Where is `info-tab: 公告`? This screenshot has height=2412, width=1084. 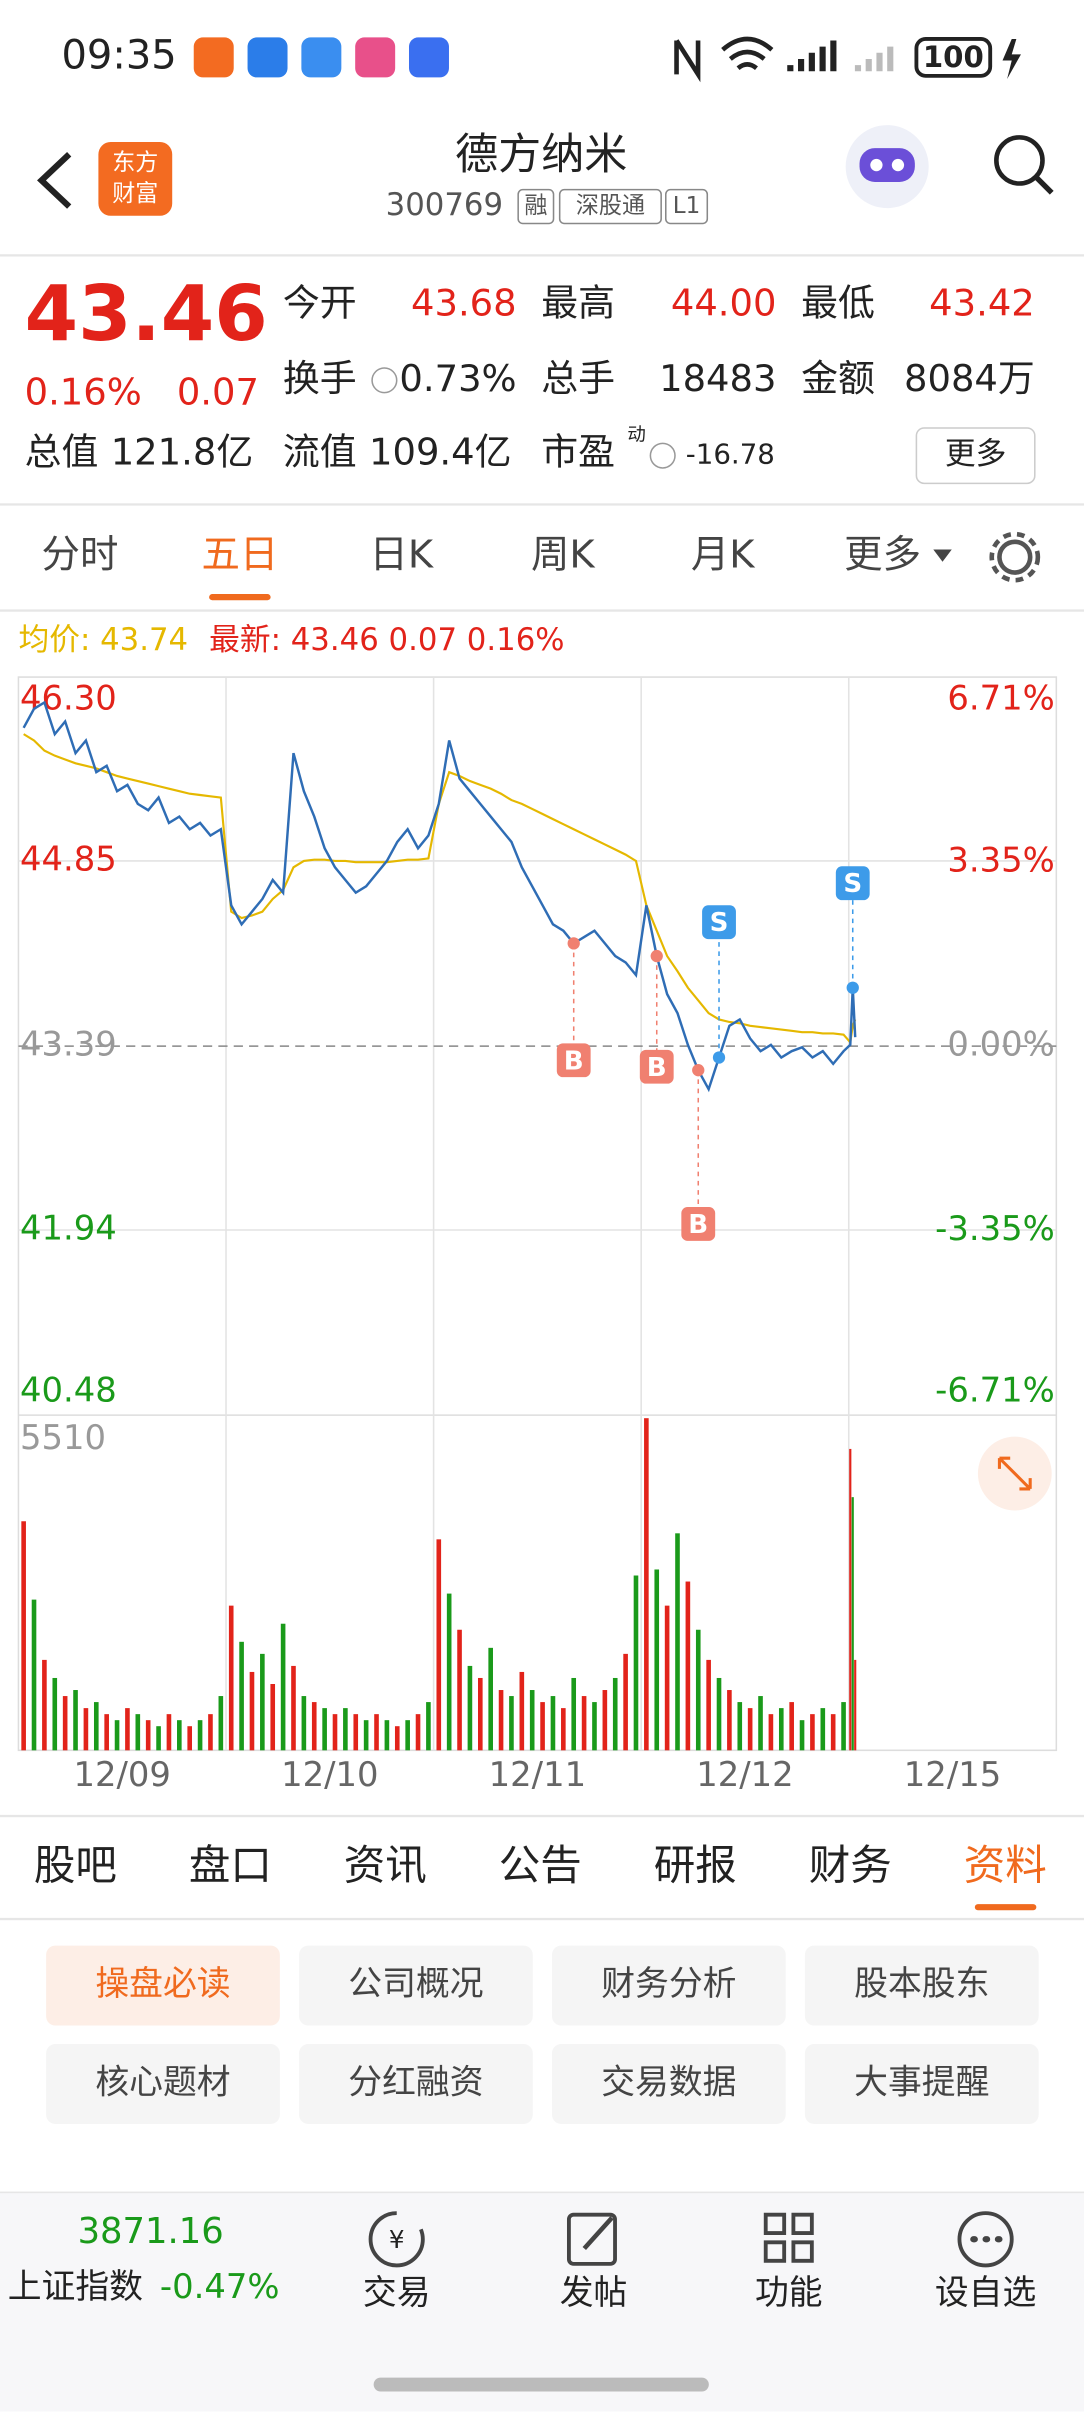
info-tab: 公告 is located at coordinates (540, 1865).